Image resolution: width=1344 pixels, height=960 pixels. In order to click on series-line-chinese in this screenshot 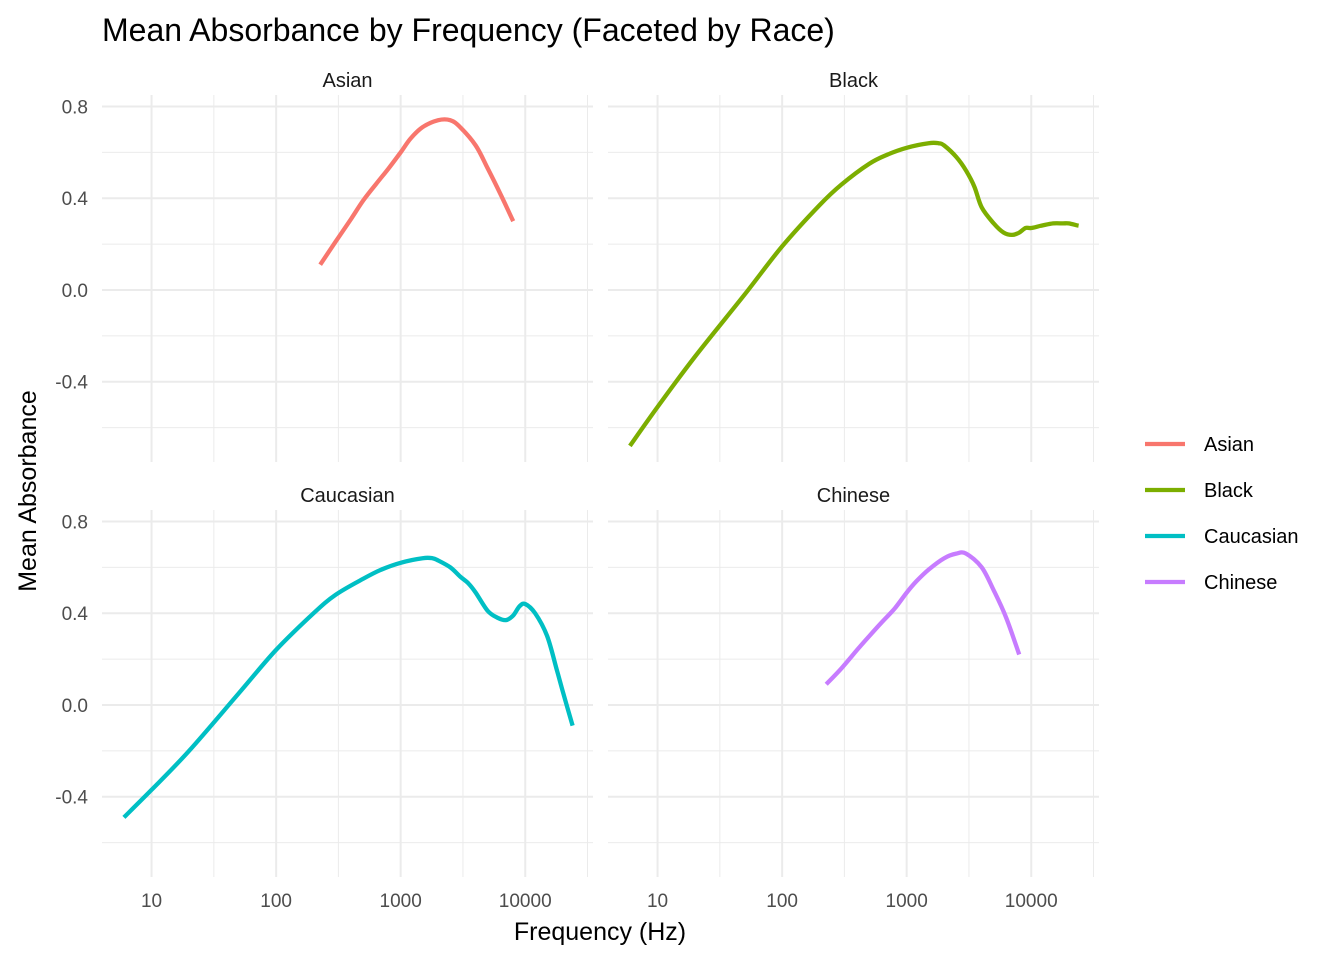, I will do `click(923, 618)`.